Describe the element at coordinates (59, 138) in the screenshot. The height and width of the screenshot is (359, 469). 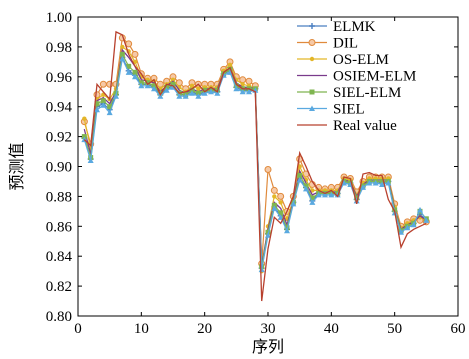
I see `y-tick-label: 0.92` at that location.